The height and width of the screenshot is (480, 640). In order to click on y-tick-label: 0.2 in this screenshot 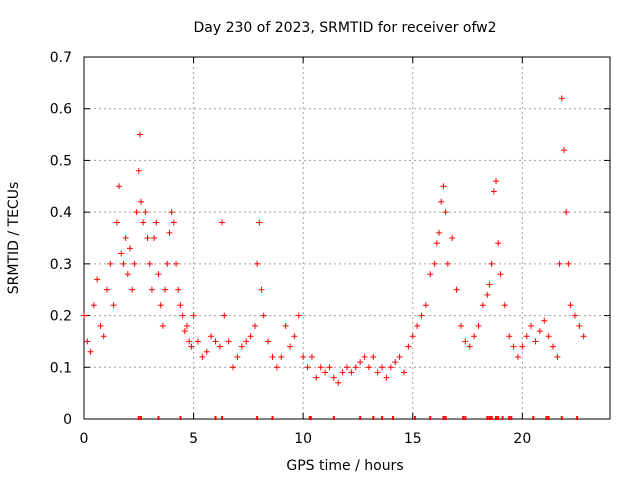, I will do `click(61, 317)`.